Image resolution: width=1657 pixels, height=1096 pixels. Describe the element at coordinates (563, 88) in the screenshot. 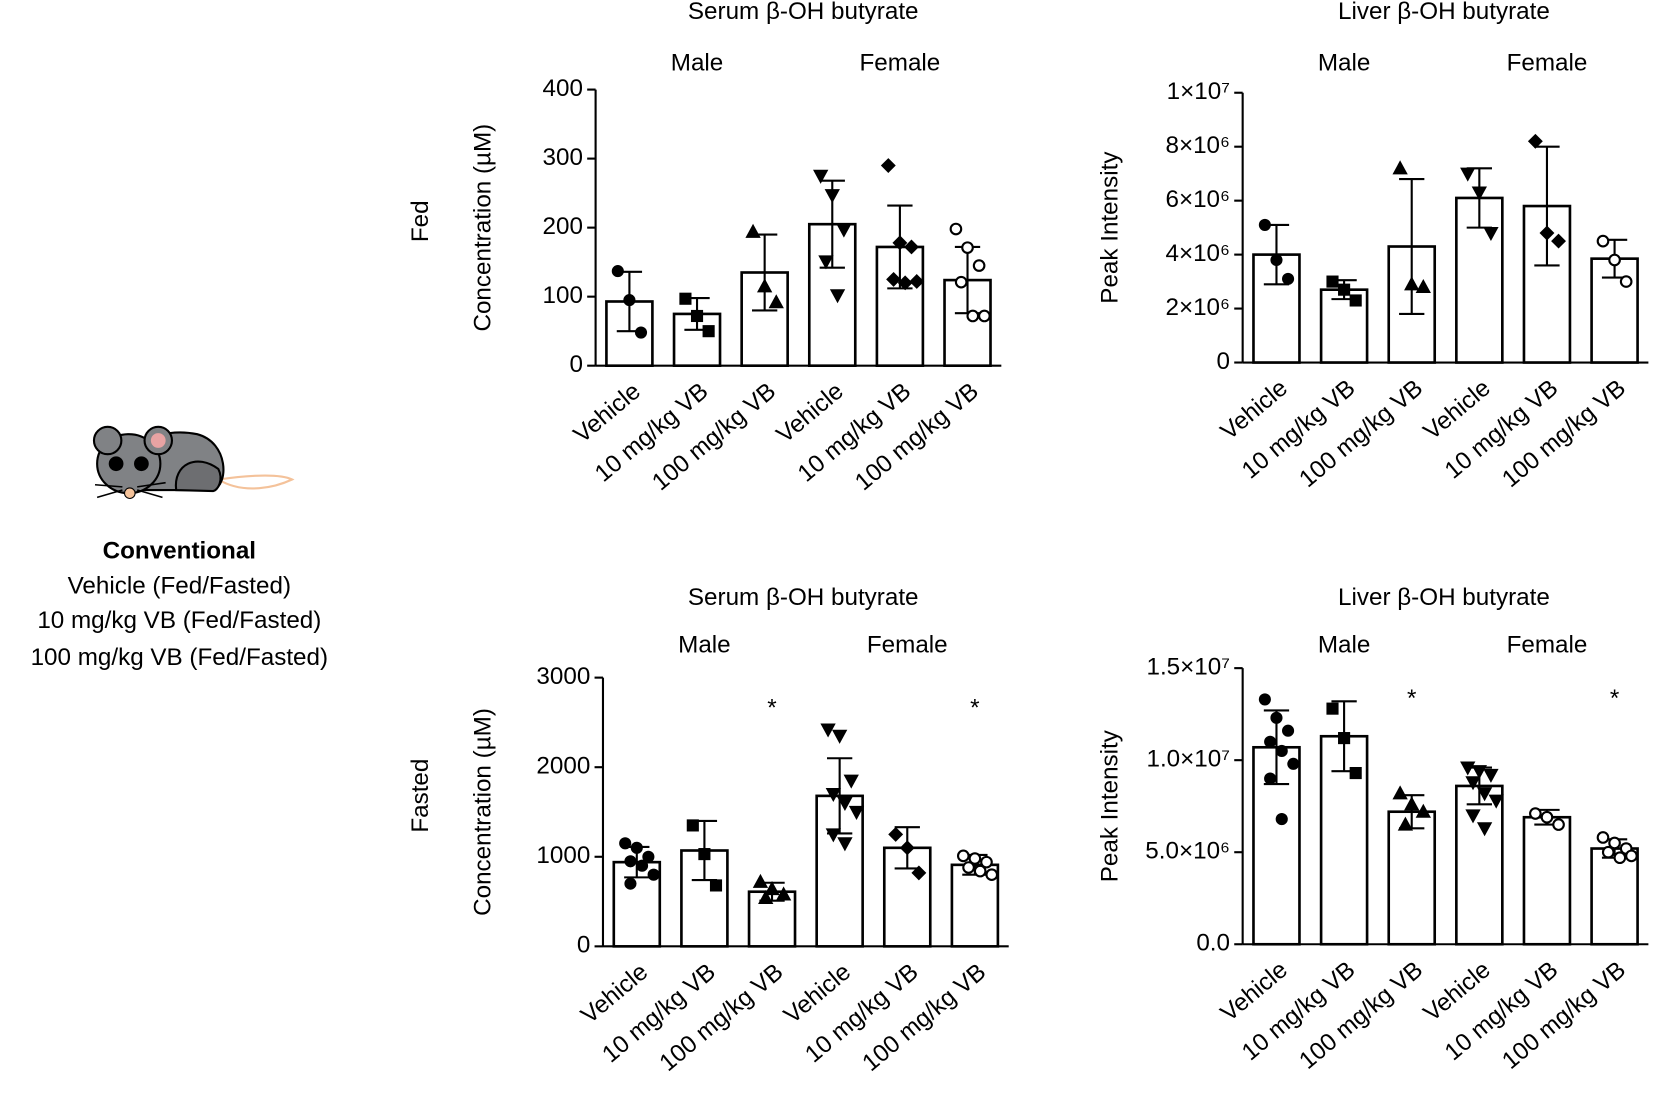

I see `y-tick-label: 400` at that location.